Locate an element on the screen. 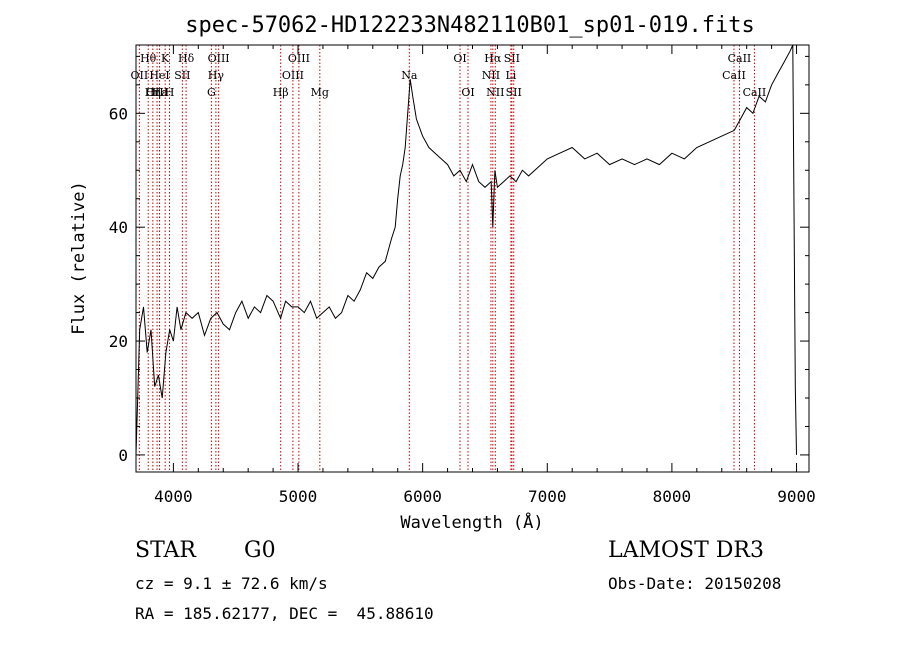  marker-label-10: OIII is located at coordinates (219, 58).